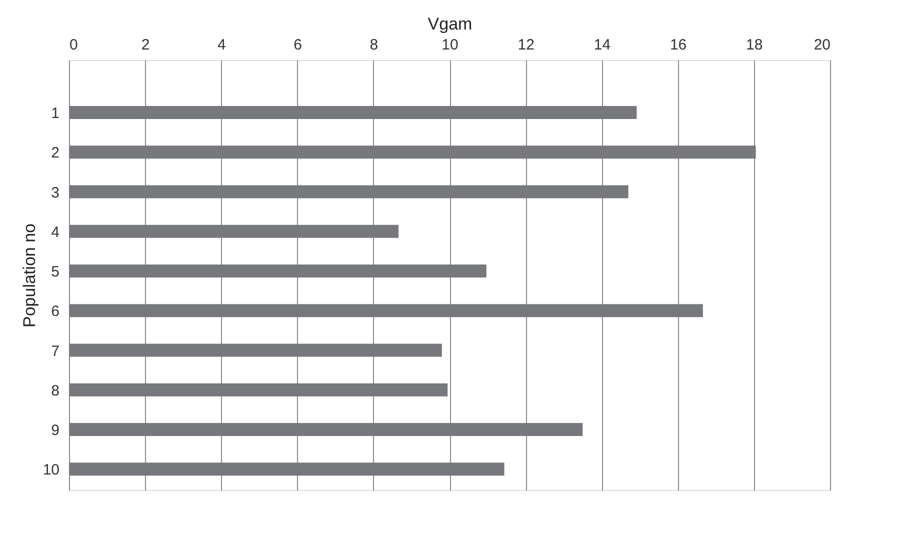 The width and height of the screenshot is (899, 545). Describe the element at coordinates (678, 45) in the screenshot. I see `x-tick-label: 16` at that location.